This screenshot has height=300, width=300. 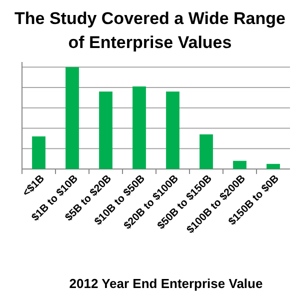 I want to click on x-axis-title: 2012 Year End Enterprise Value, so click(x=166, y=283).